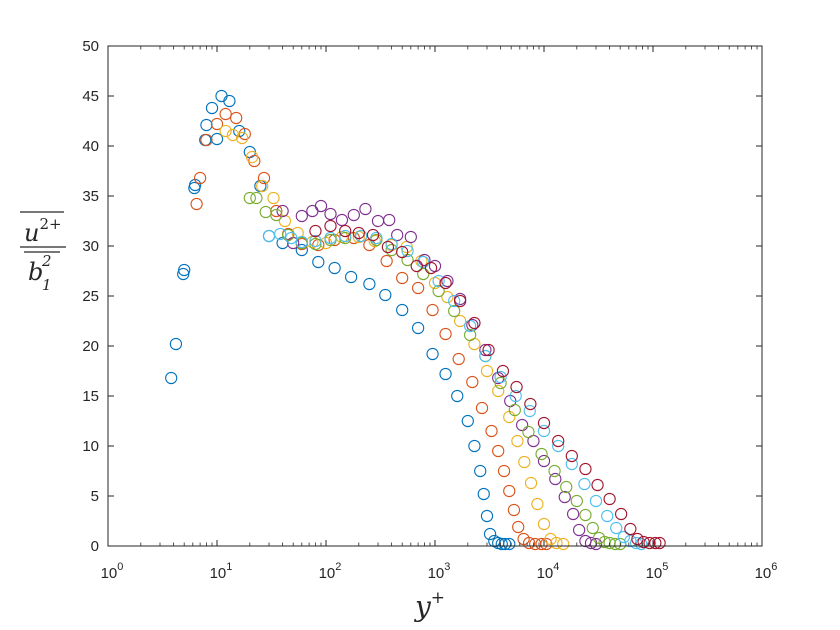  I want to click on y-tick-label: 20, so click(90, 346).